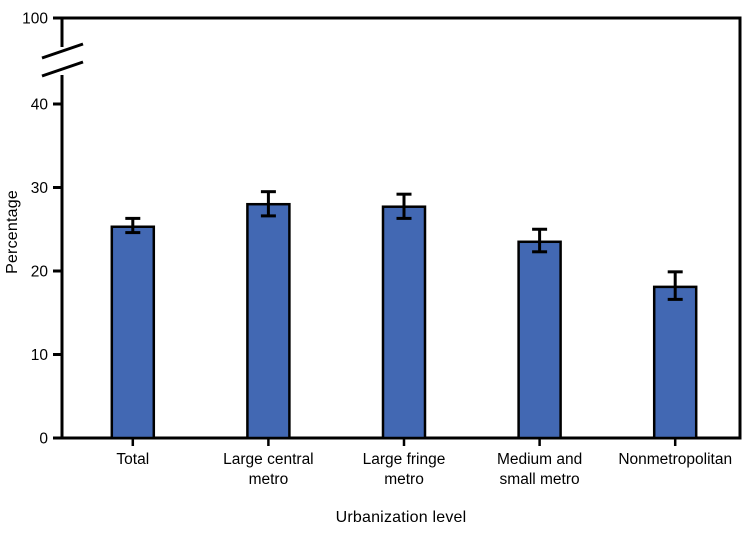 The height and width of the screenshot is (543, 750). What do you see at coordinates (539, 469) in the screenshot?
I see `x-tick-label-medium-and-small-metro: Medium and small metro` at bounding box center [539, 469].